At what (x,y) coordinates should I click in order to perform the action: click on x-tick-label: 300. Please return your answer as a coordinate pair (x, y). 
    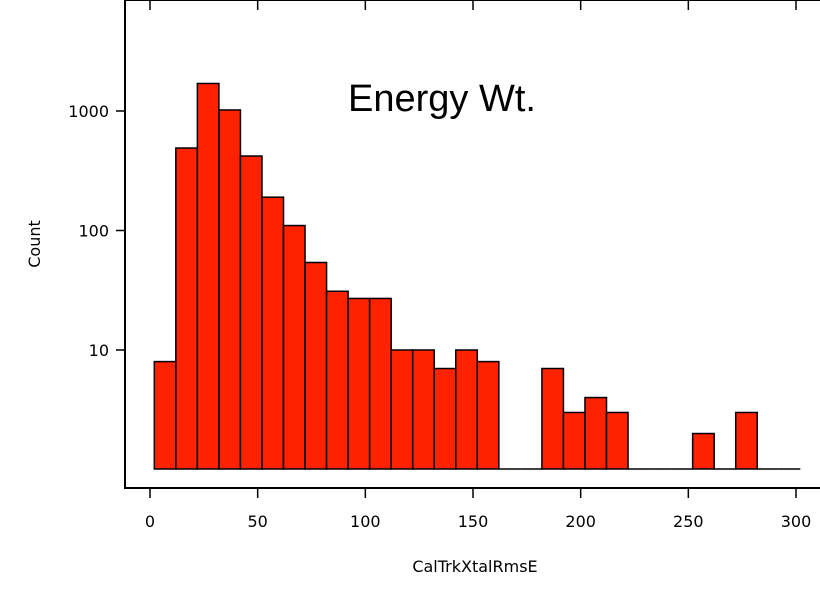
    Looking at the image, I should click on (796, 521).